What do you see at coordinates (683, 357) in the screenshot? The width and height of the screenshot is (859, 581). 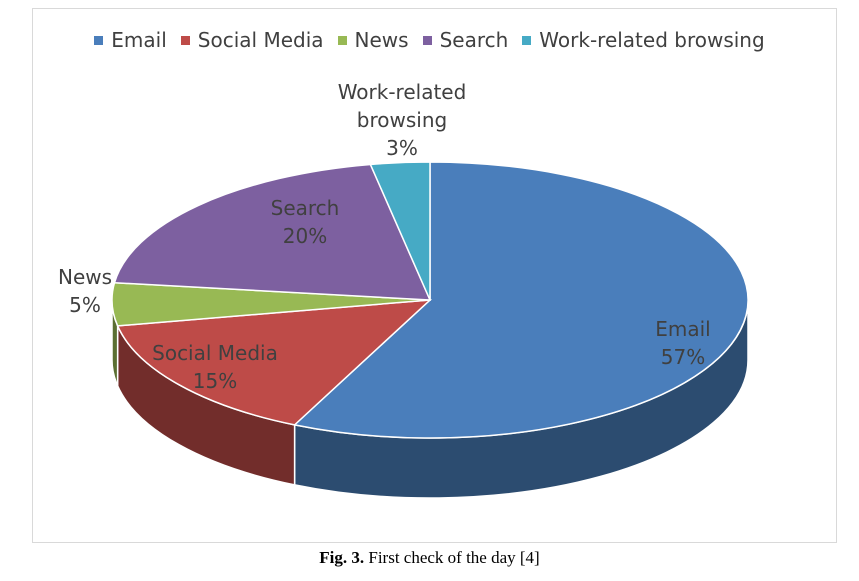 I see `data-label-value: 57%` at bounding box center [683, 357].